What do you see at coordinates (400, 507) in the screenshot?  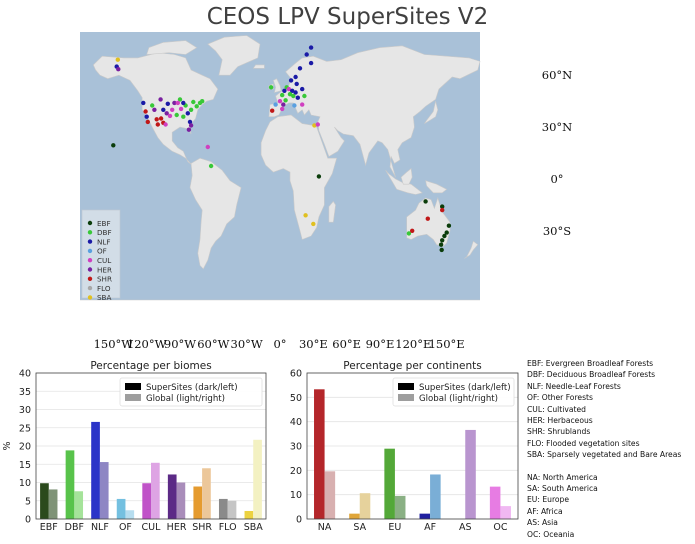 I see `bar-global-eu` at bounding box center [400, 507].